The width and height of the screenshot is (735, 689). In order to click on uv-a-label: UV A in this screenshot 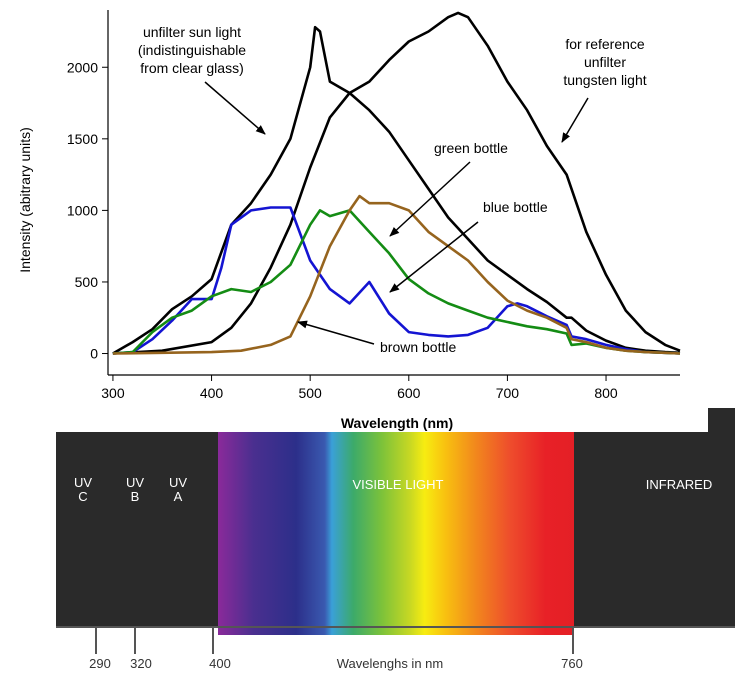, I will do `click(178, 490)`.